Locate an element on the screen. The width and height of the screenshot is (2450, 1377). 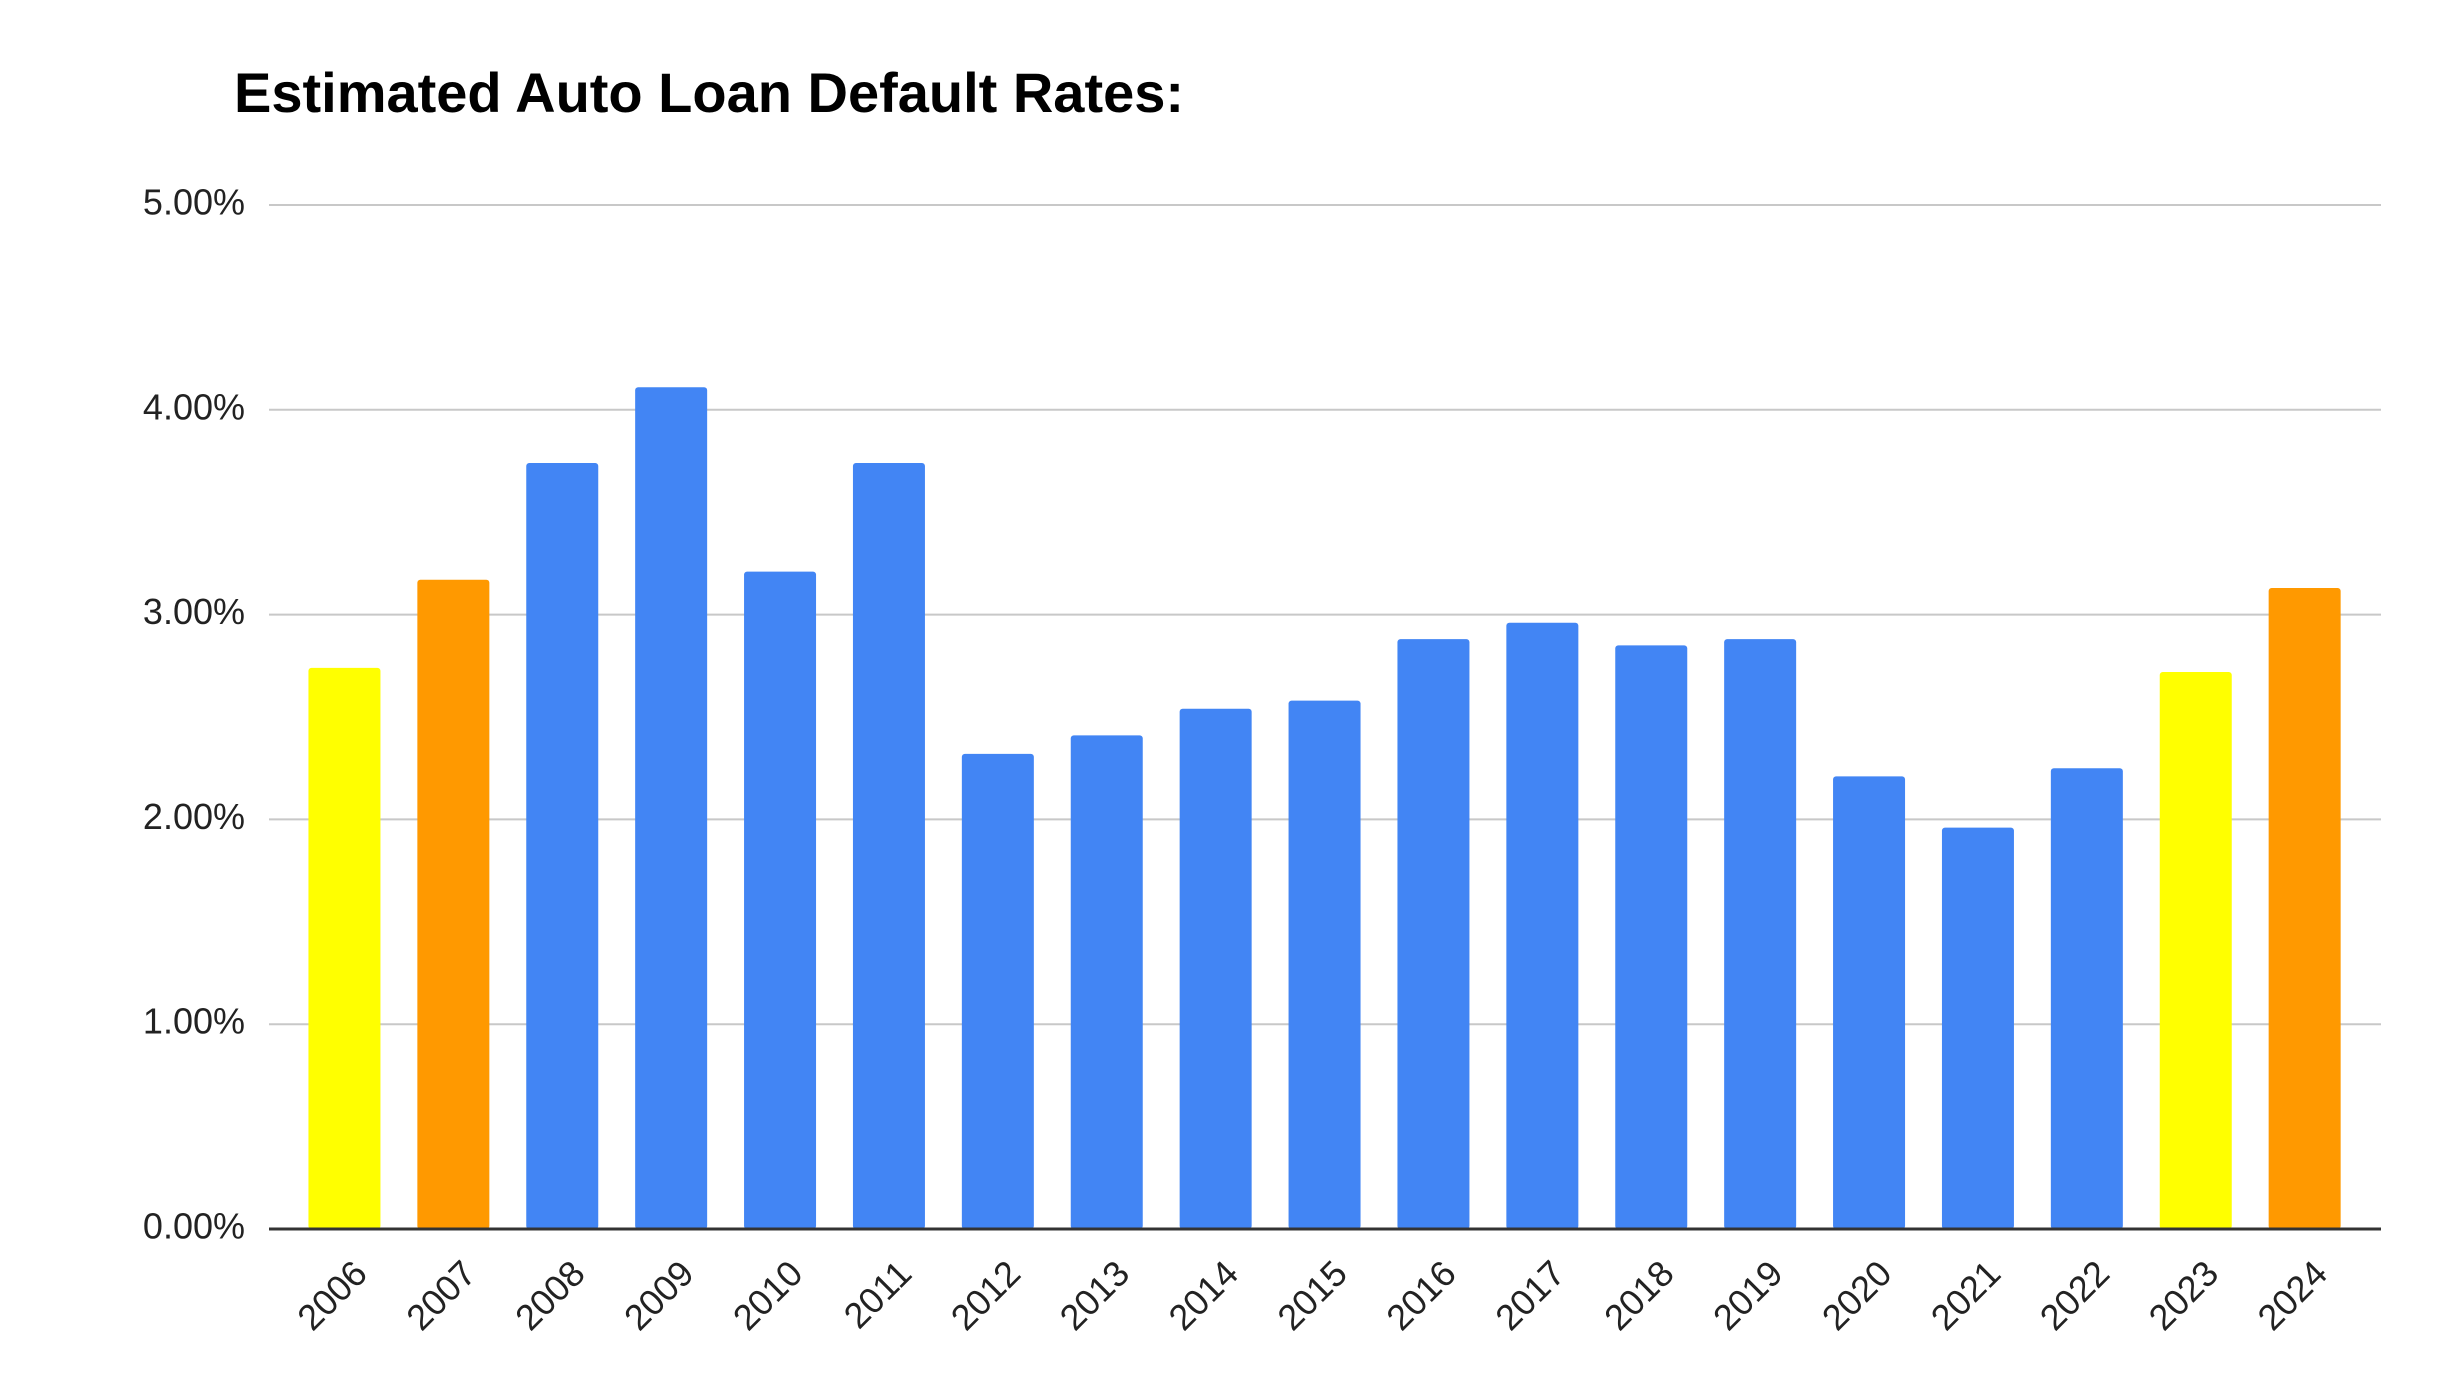
y-tick-label: 5.00% is located at coordinates (194, 202).